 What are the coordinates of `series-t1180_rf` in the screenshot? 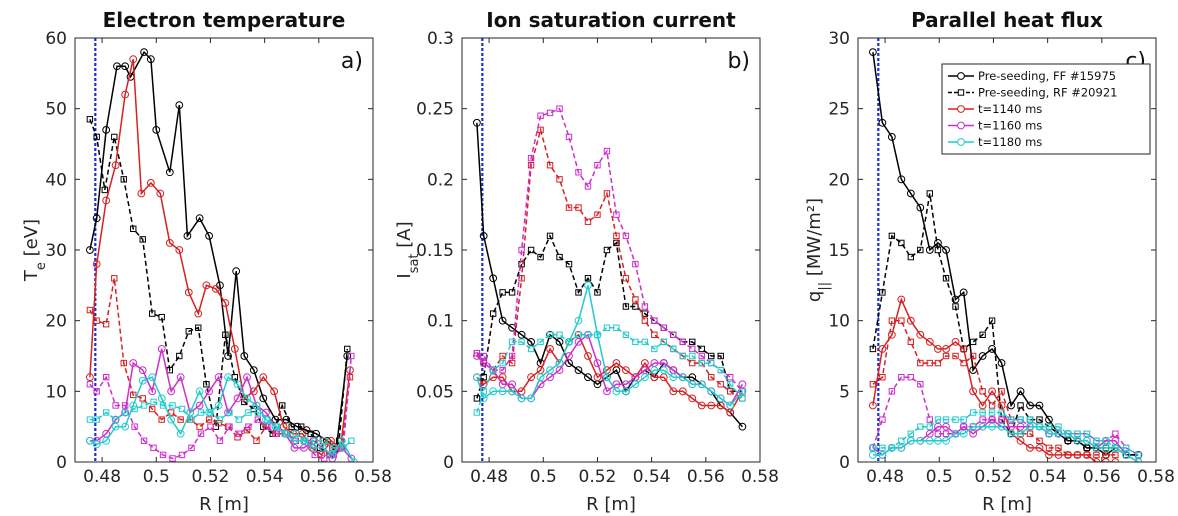 It's located at (220, 425).